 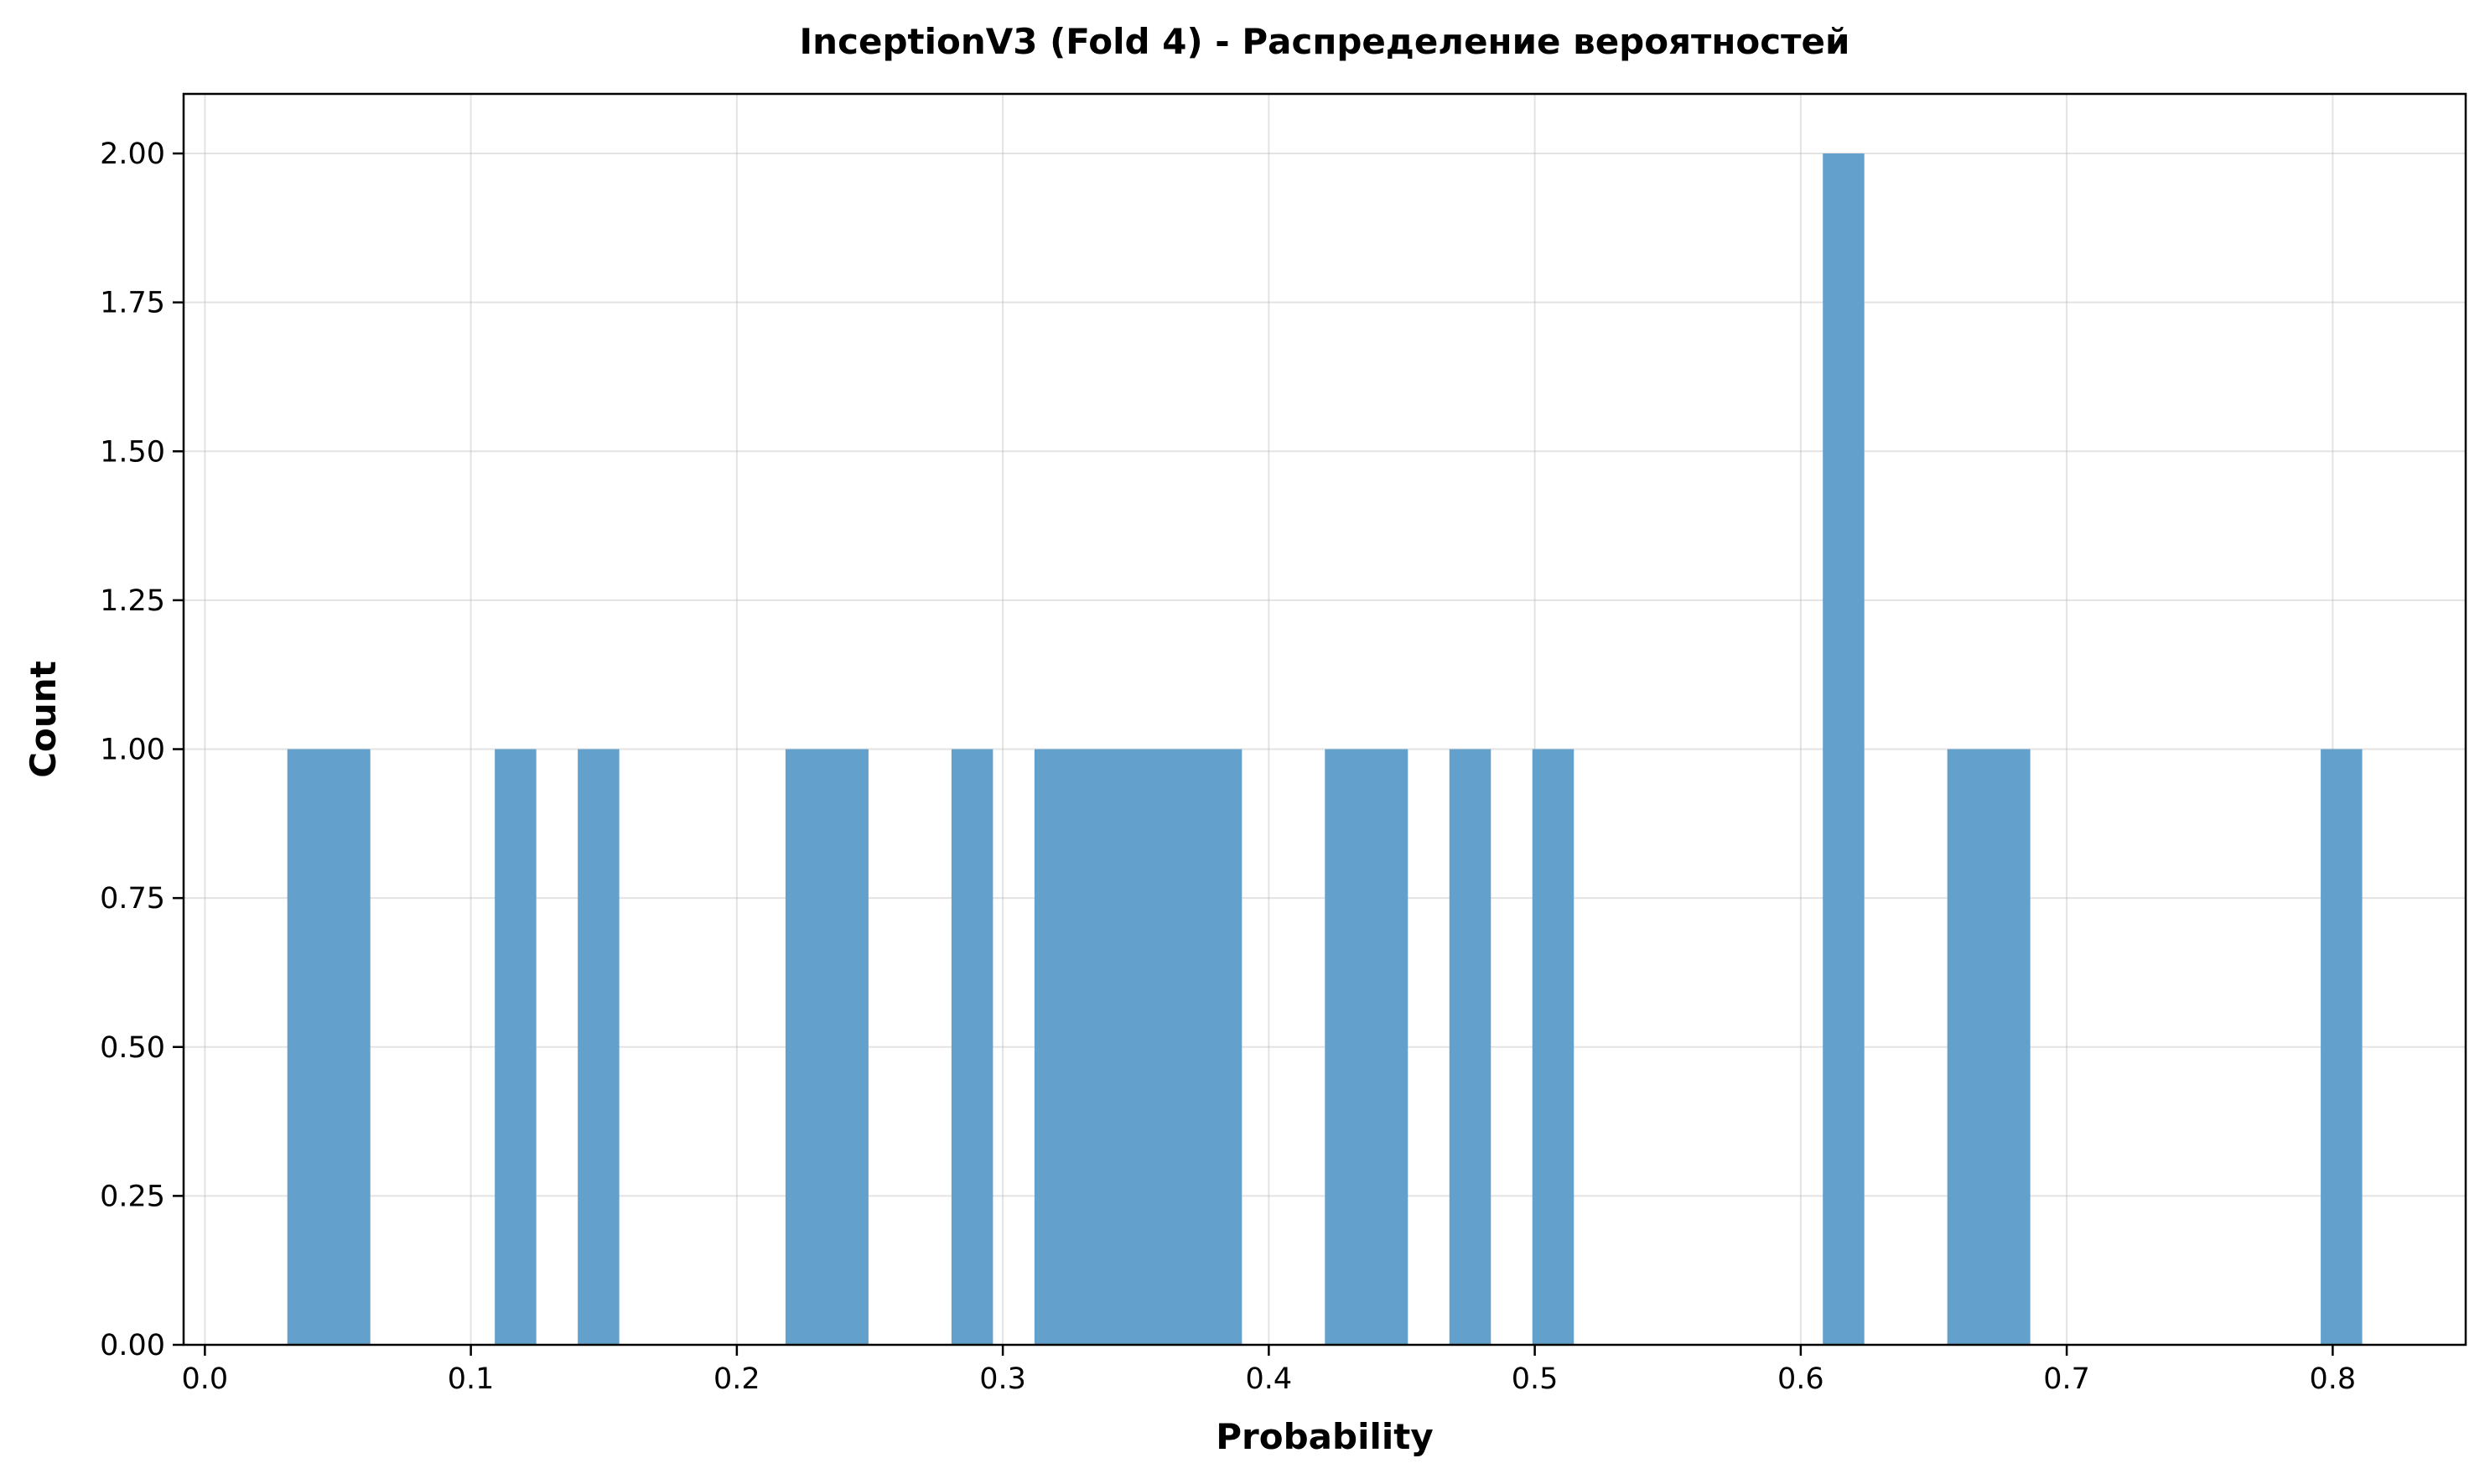 I want to click on y-tick-label: 0.75, so click(x=132, y=899).